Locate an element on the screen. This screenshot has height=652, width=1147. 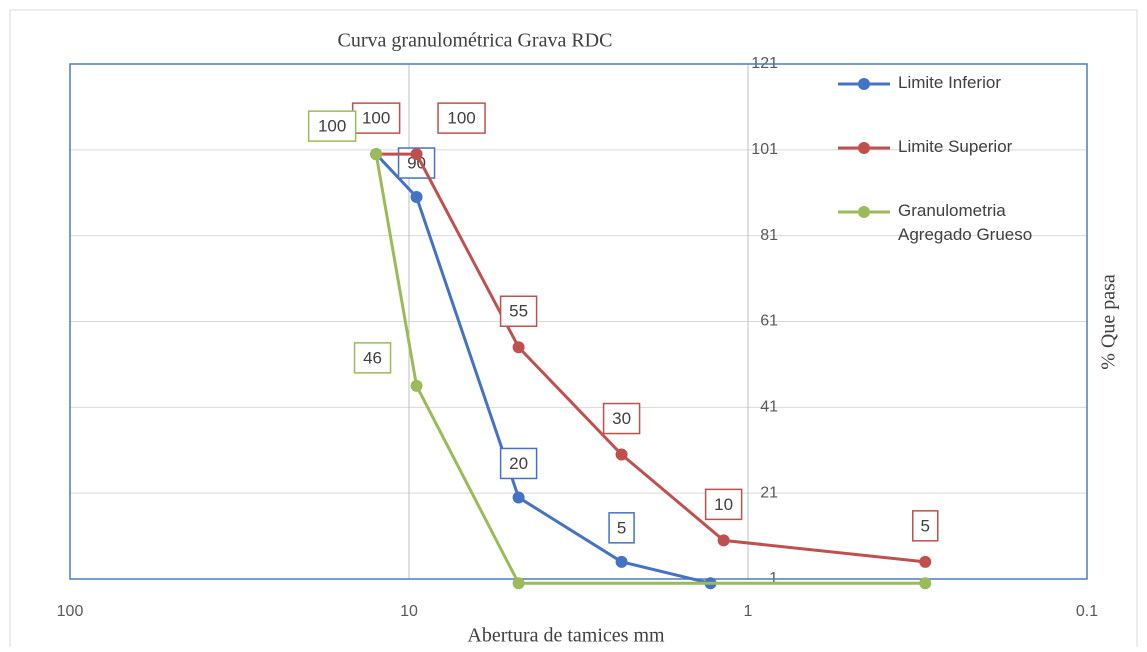
chart-title: Curva granulométrica Grava RDC is located at coordinates (475, 41).